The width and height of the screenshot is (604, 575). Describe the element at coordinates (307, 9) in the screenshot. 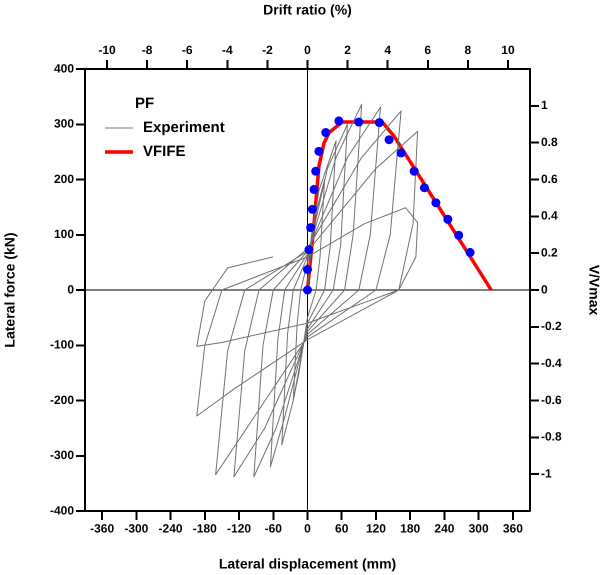

I see `x2-axis-title: Drift ratio (%)` at that location.